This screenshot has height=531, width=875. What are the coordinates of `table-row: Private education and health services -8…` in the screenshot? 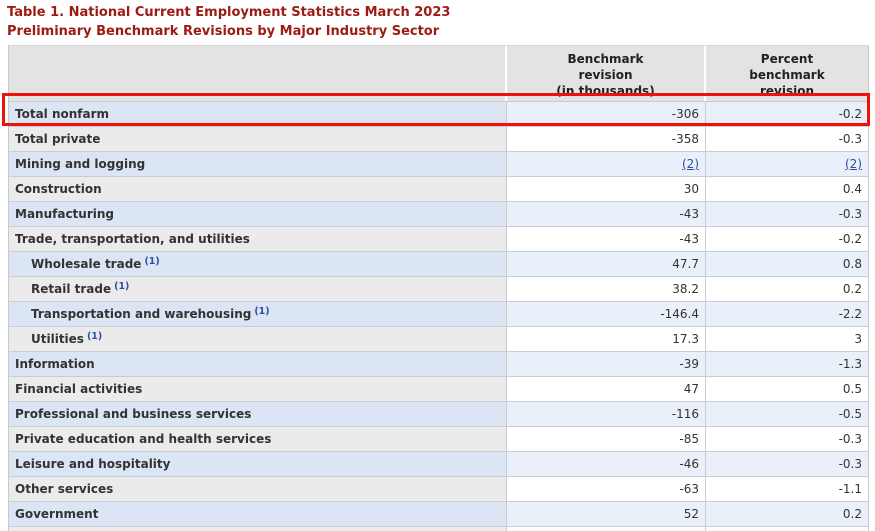 It's located at (438, 439).